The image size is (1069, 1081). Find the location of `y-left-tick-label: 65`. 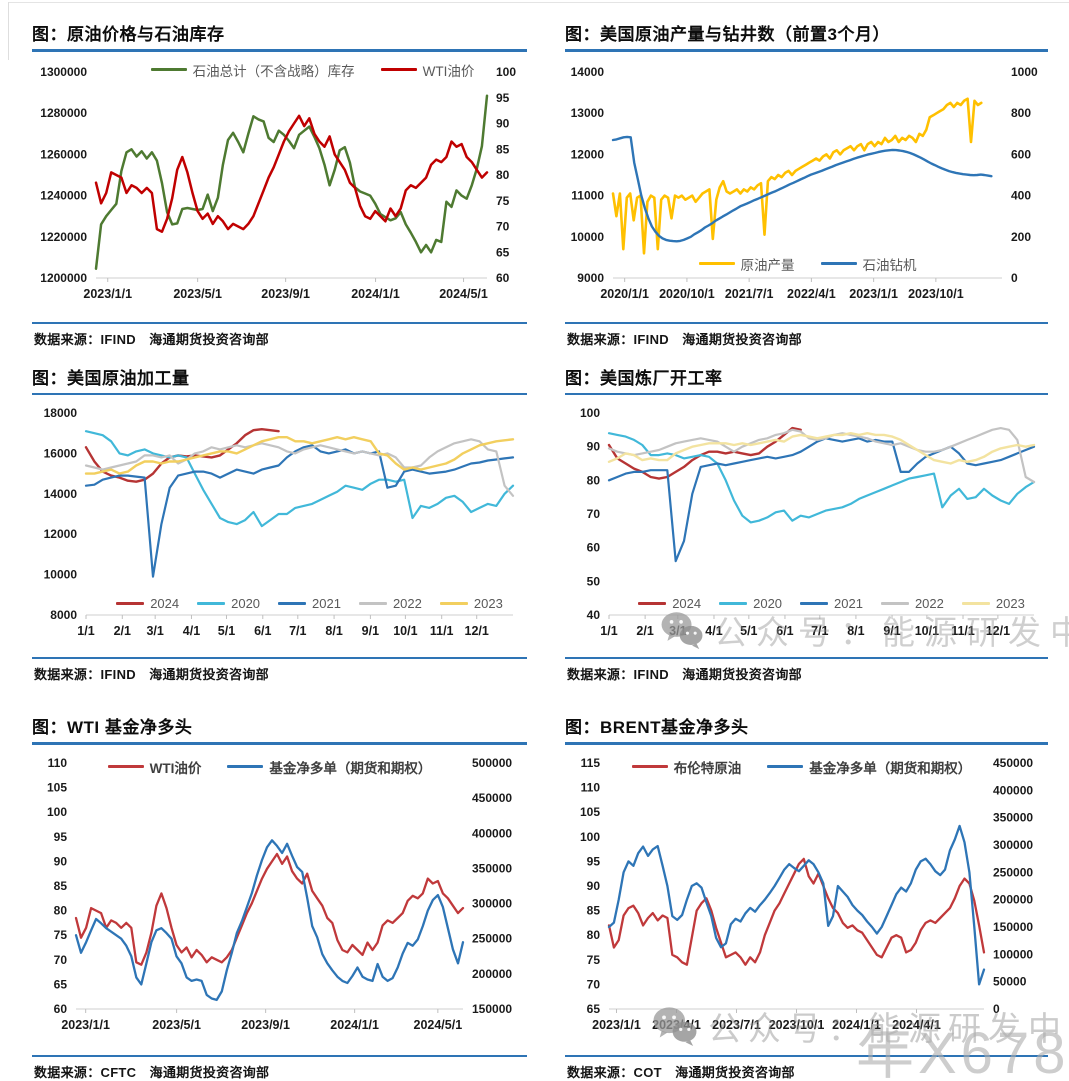

y-left-tick-label: 65 is located at coordinates (594, 1009).